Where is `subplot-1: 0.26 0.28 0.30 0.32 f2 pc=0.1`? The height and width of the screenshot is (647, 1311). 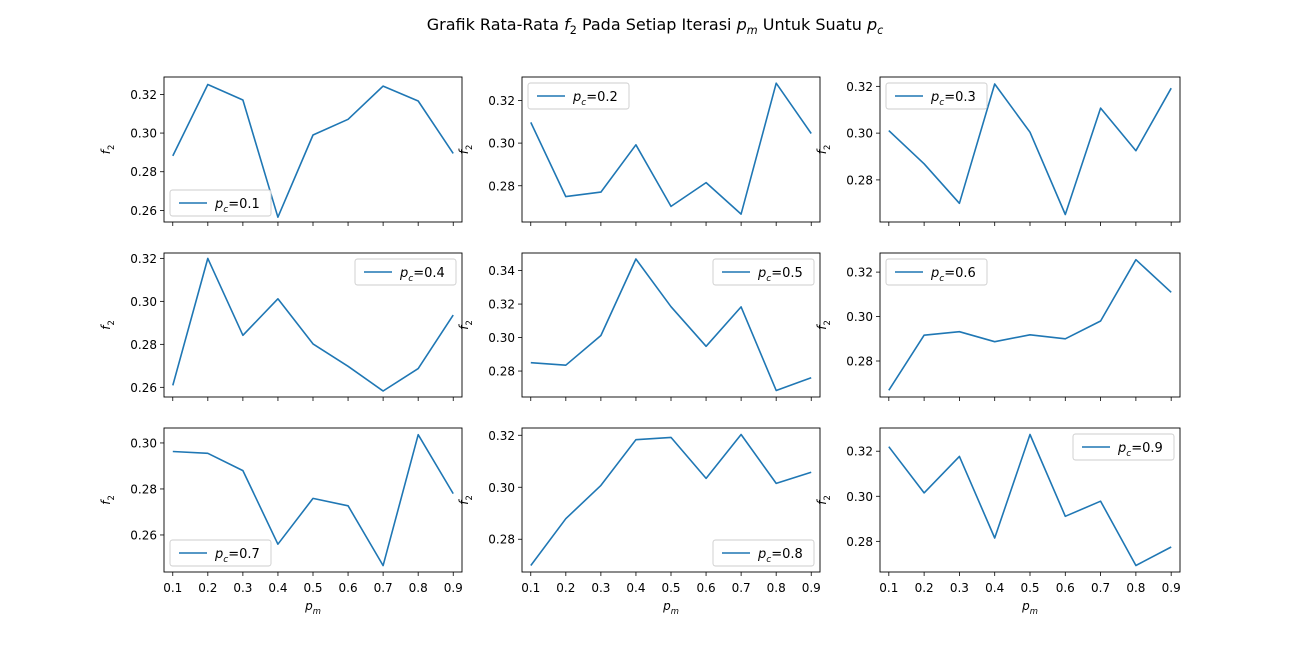
subplot-1: 0.26 0.28 0.30 0.32 f2 pc=0.1 is located at coordinates (280, 151).